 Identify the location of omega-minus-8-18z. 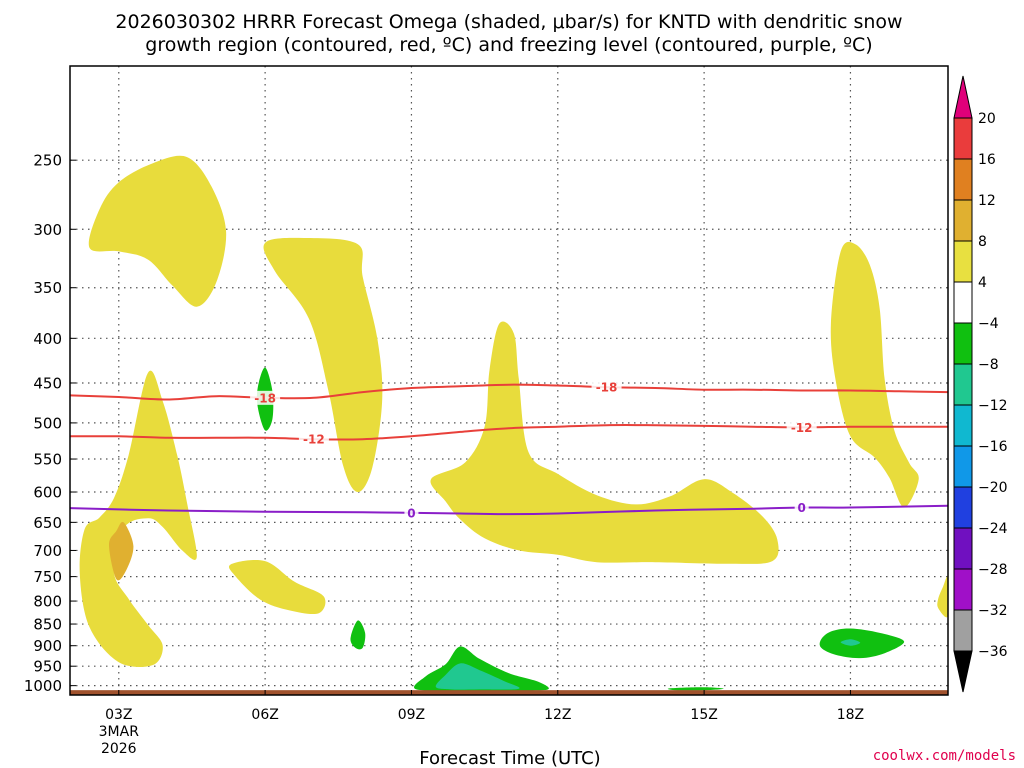
(850, 642).